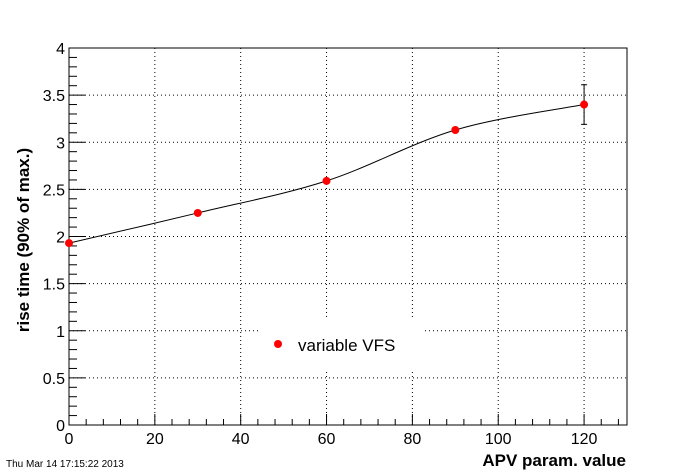 The width and height of the screenshot is (696, 472). What do you see at coordinates (327, 439) in the screenshot?
I see `x-tick-label: 60` at bounding box center [327, 439].